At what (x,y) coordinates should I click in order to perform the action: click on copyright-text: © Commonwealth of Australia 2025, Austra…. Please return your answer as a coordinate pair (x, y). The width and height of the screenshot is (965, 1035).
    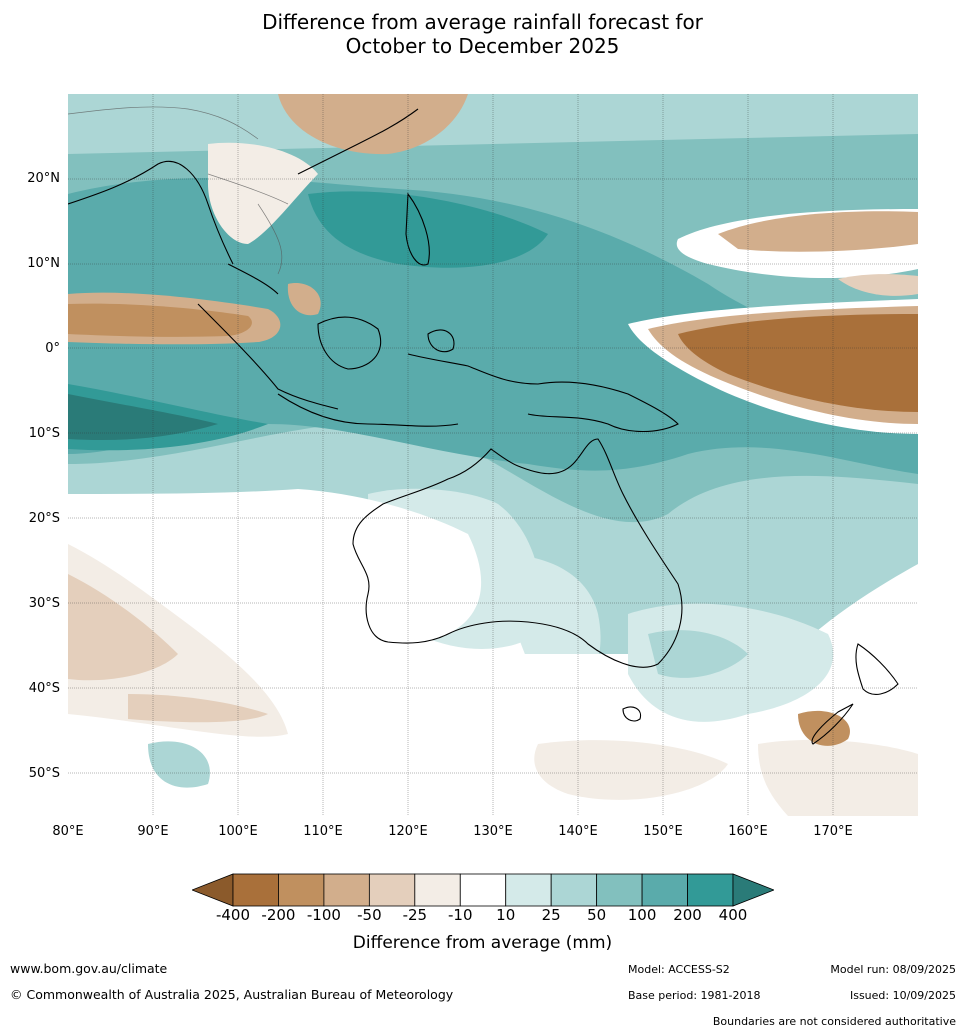
    Looking at the image, I should click on (232, 994).